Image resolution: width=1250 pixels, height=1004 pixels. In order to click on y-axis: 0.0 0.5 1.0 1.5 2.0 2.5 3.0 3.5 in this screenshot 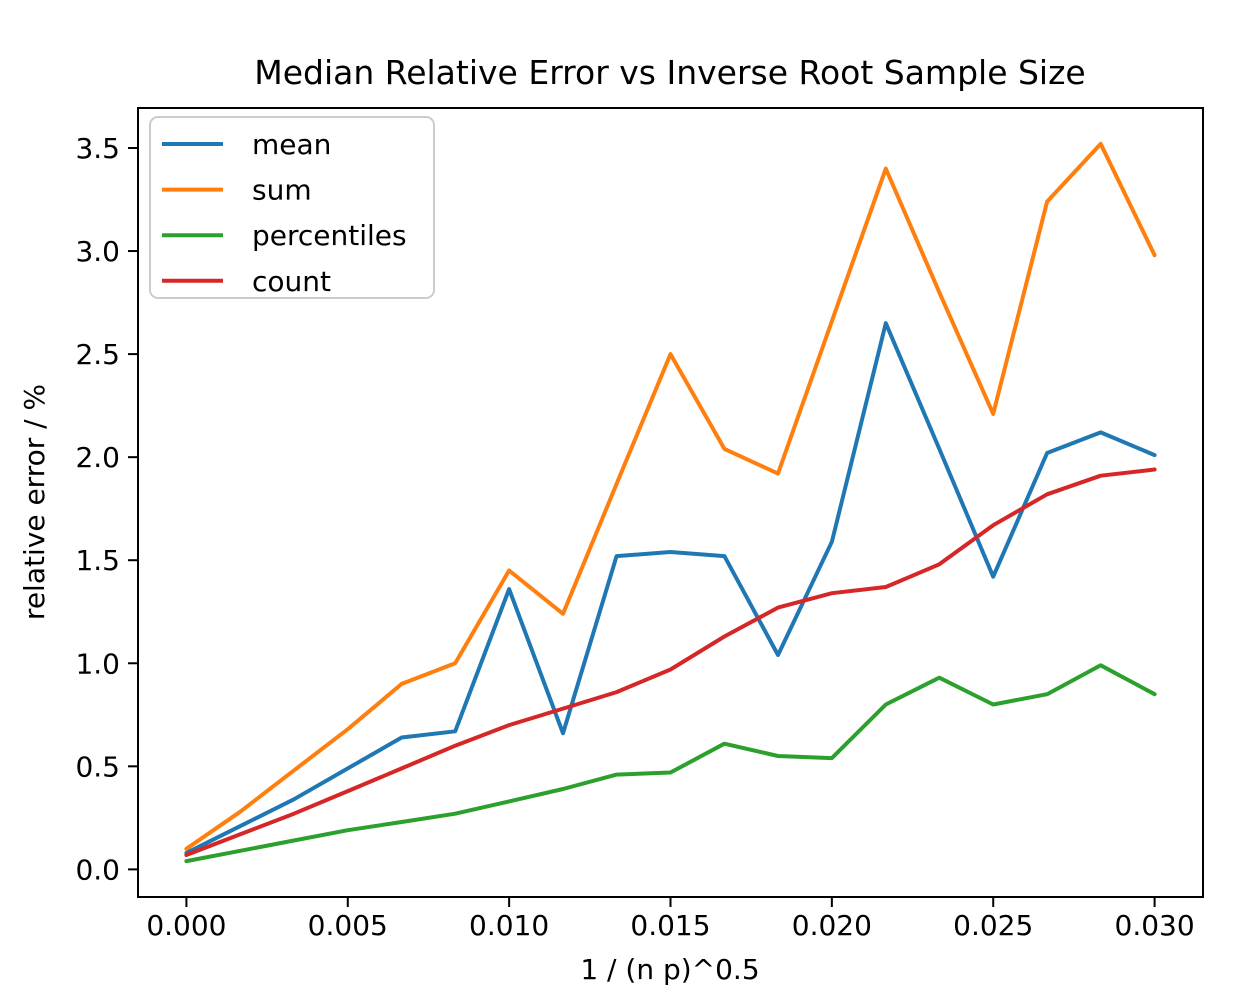, I will do `click(106, 509)`.